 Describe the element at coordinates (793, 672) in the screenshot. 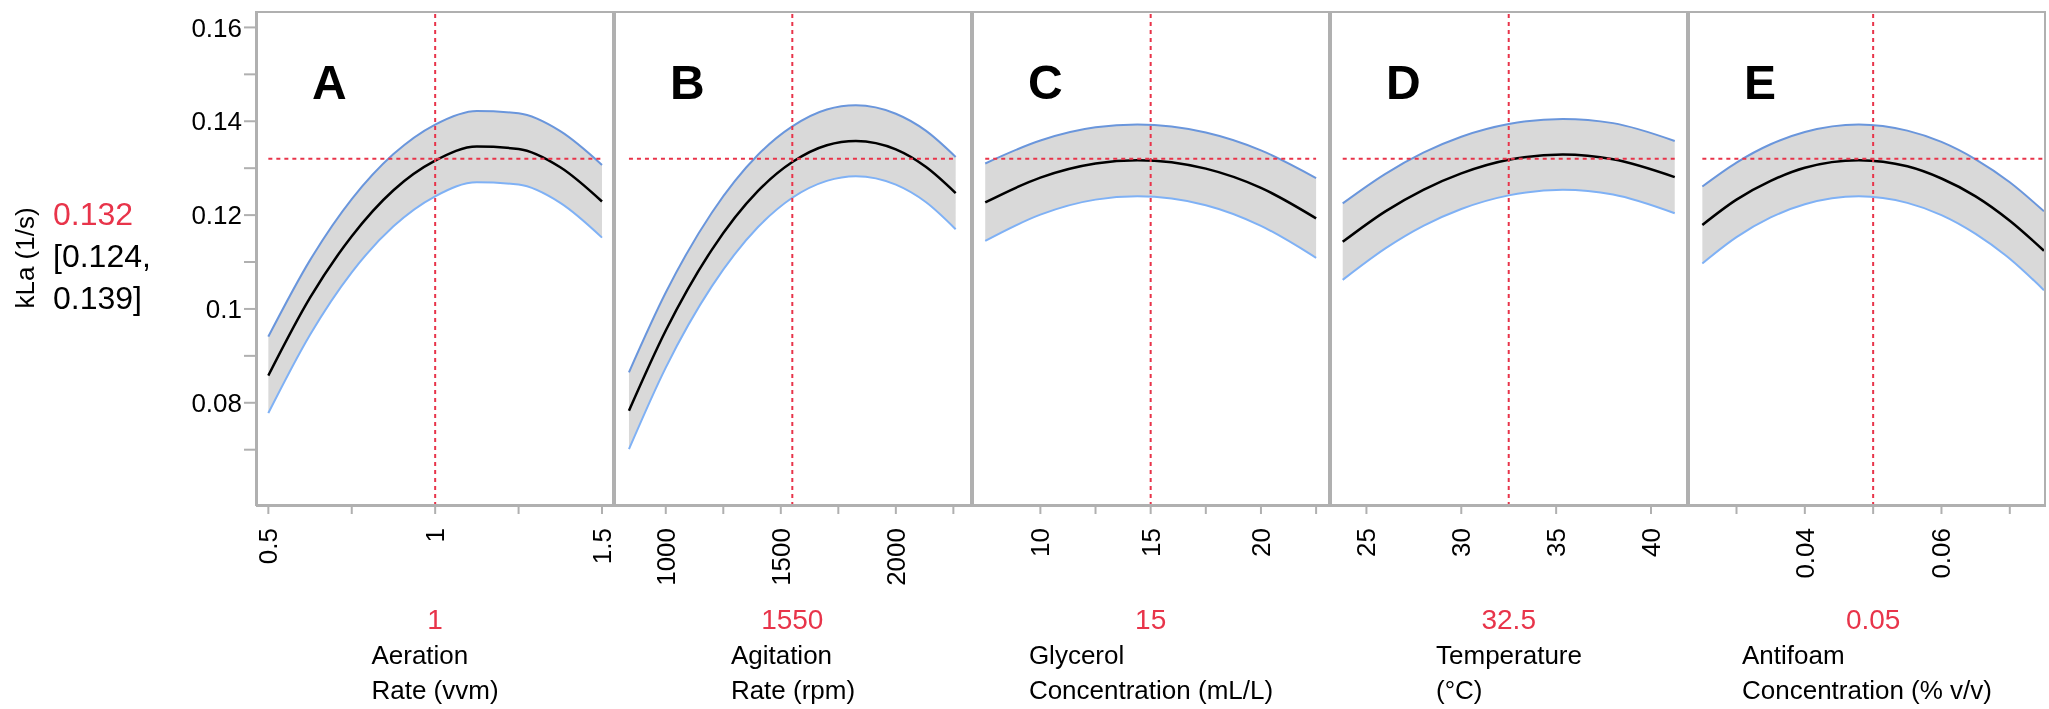

I see `x-axis-title: Agitation Rate (rpm)` at that location.